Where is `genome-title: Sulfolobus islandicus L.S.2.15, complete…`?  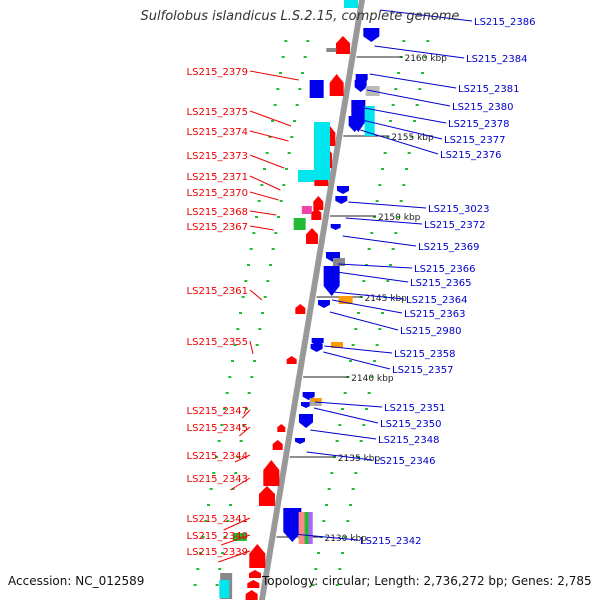 genome-title: Sulfolobus islandicus L.S.2.15, complete… is located at coordinates (300, 16).